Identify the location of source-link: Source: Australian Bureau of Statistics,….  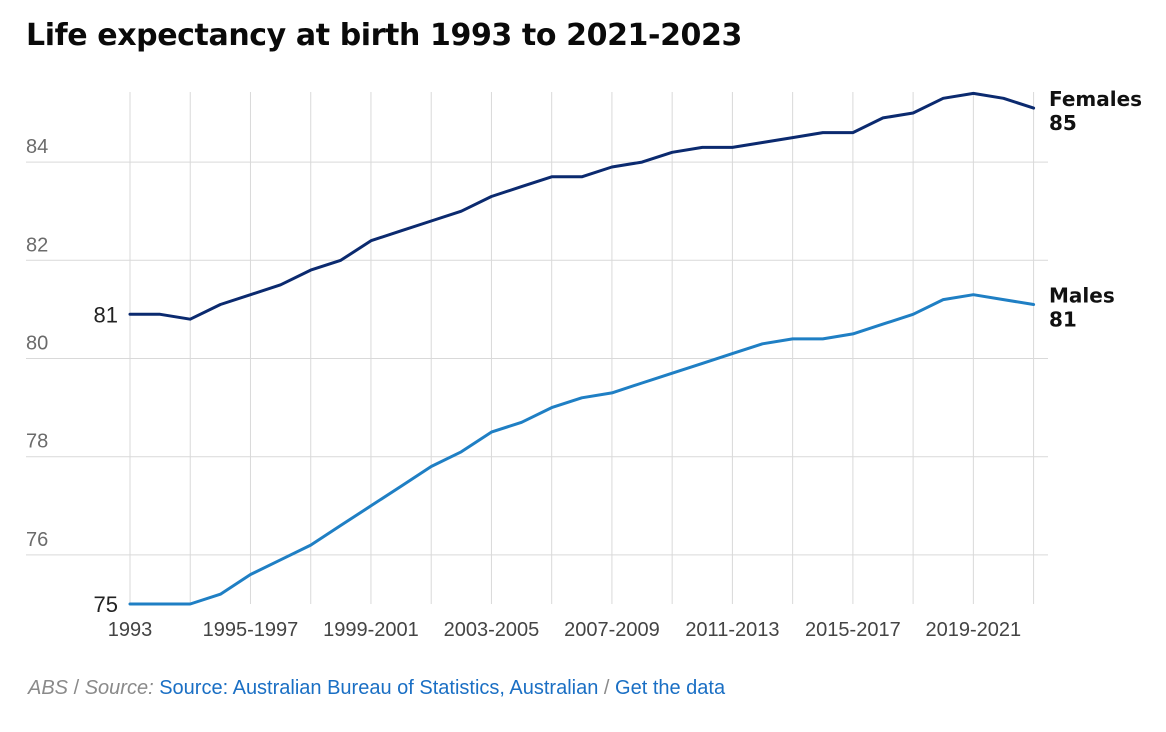
(379, 688).